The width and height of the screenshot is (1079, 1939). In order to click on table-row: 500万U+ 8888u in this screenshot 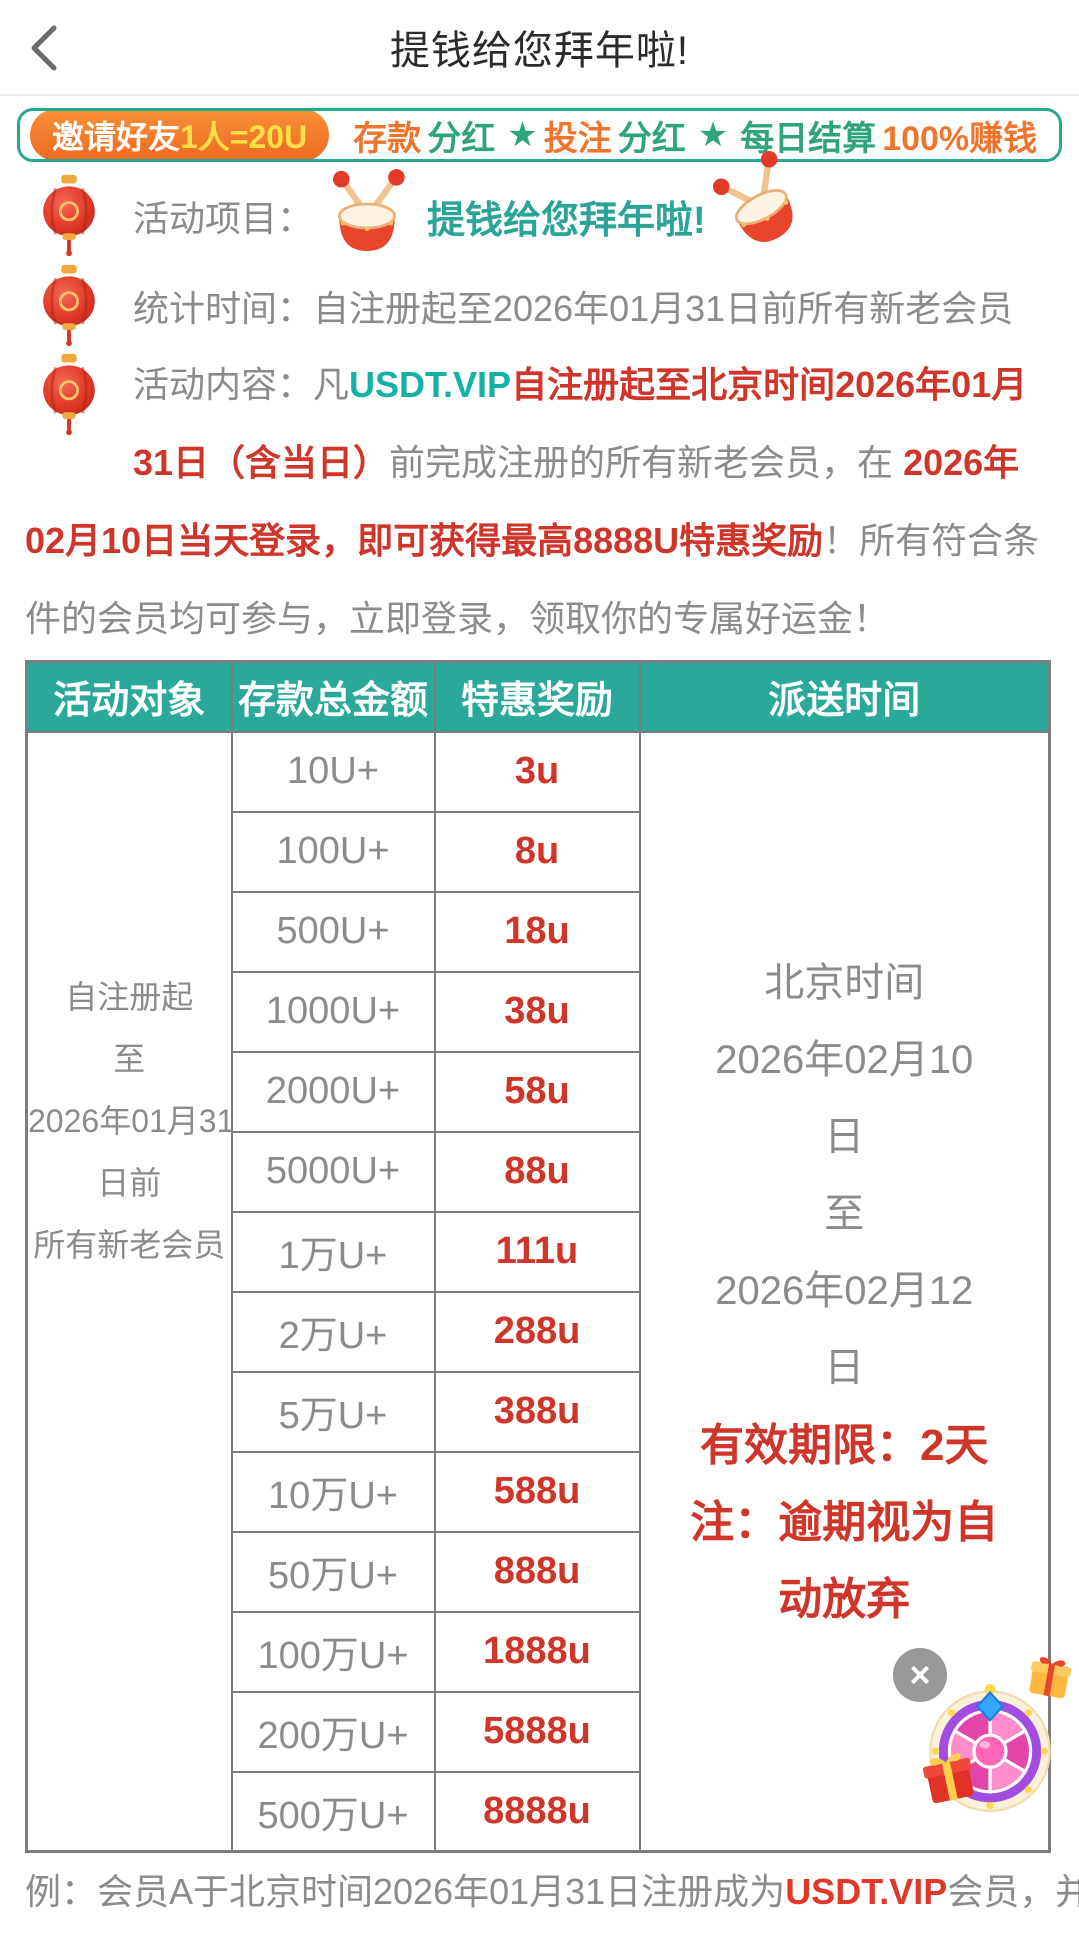, I will do `click(538, 1811)`.